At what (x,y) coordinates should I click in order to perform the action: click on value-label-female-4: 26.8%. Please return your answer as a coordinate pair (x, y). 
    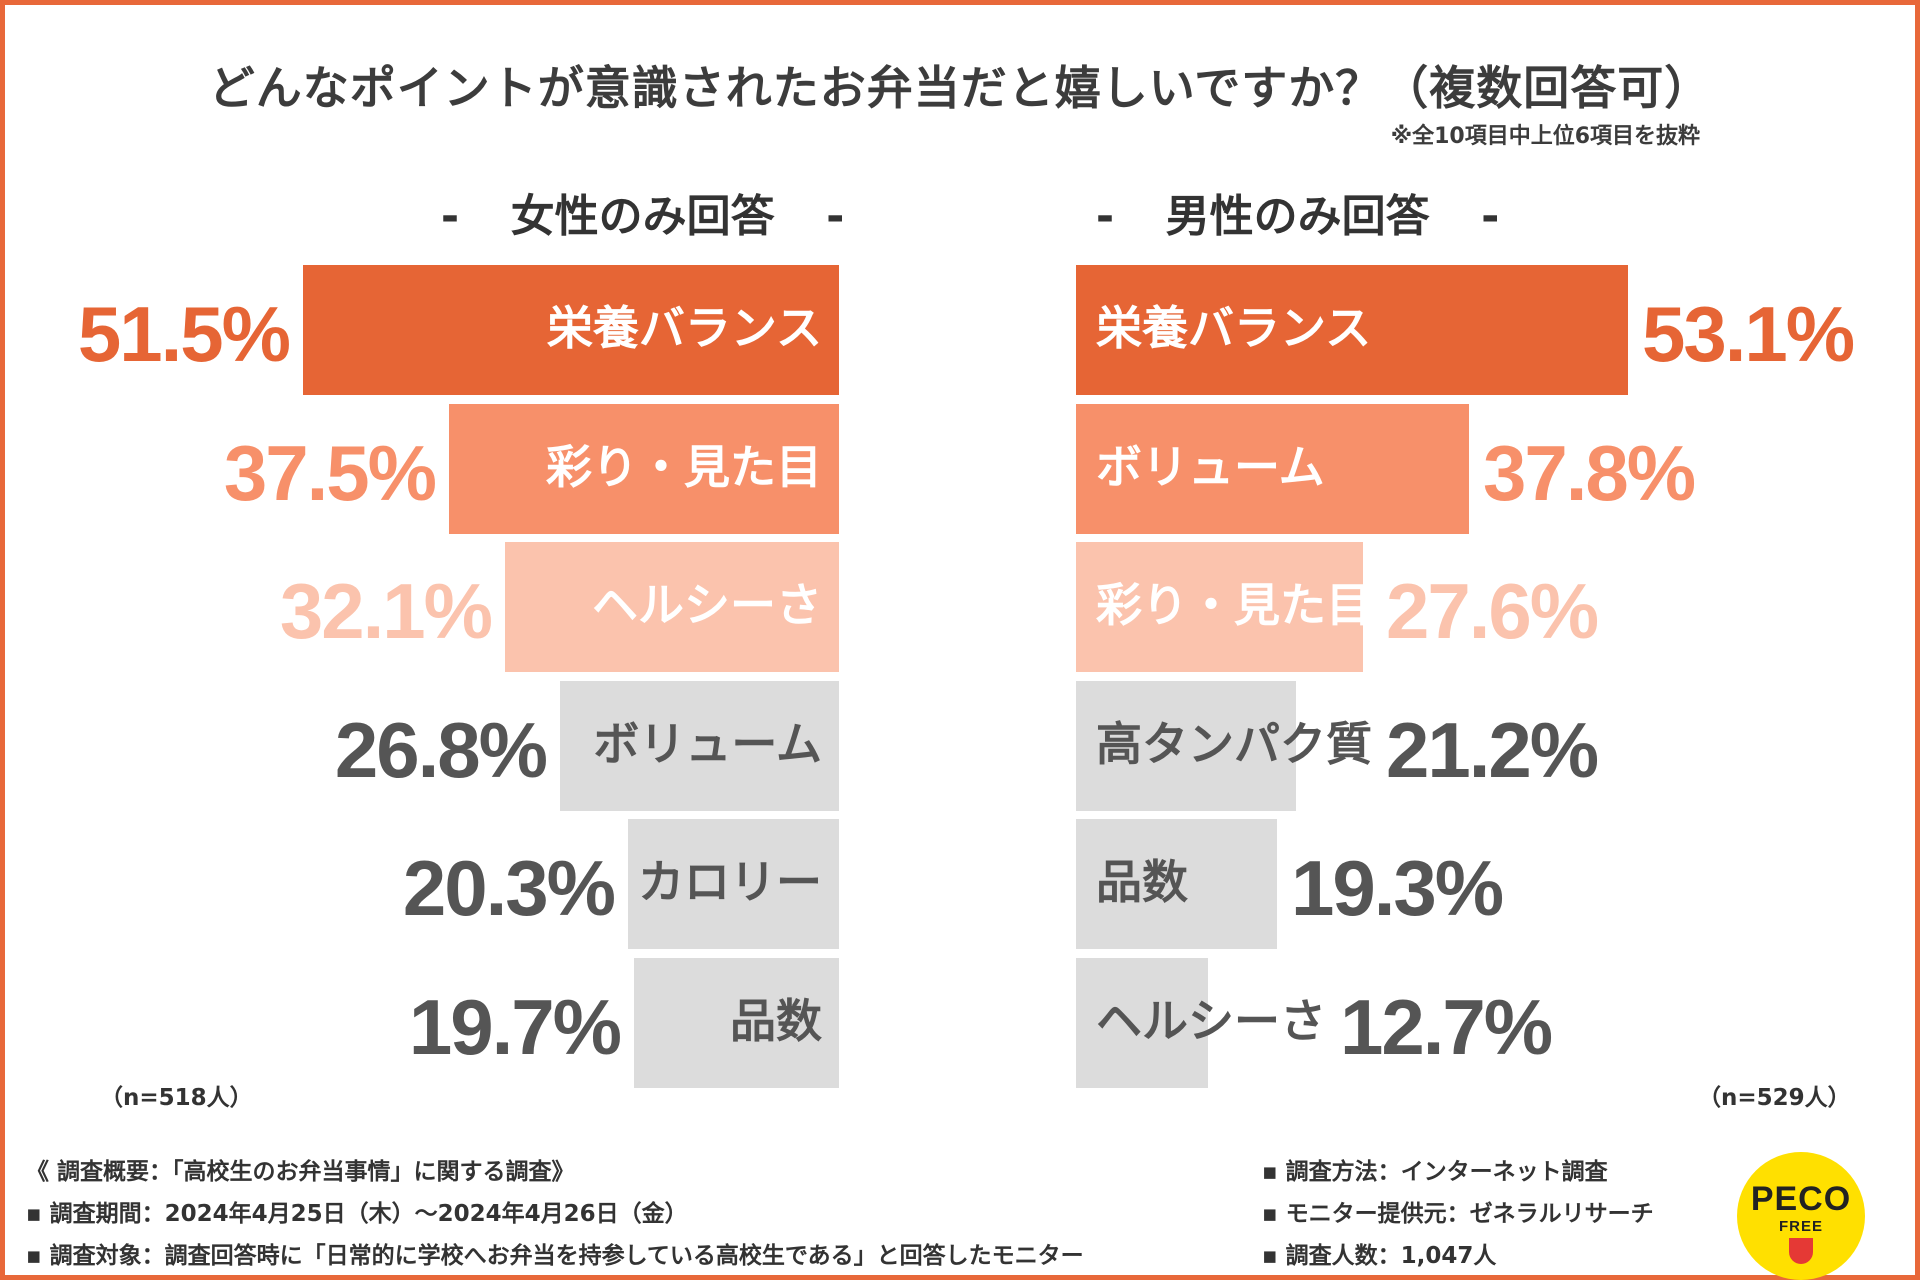
    Looking at the image, I should click on (441, 750).